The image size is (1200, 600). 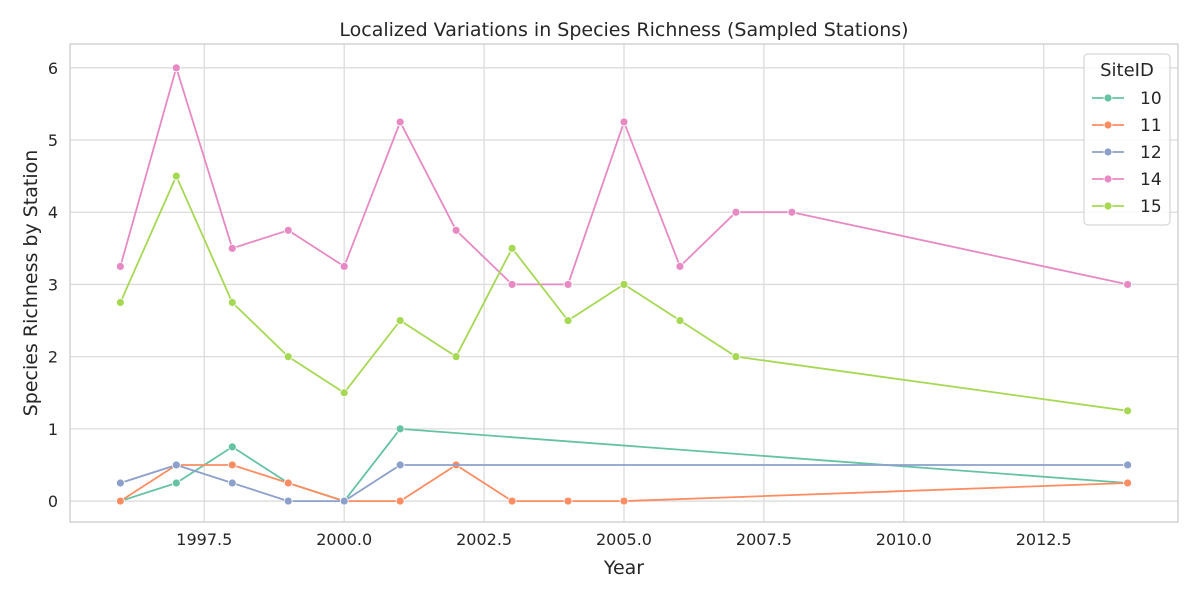 What do you see at coordinates (1127, 180) in the screenshot?
I see `legend-item-14: 14` at bounding box center [1127, 180].